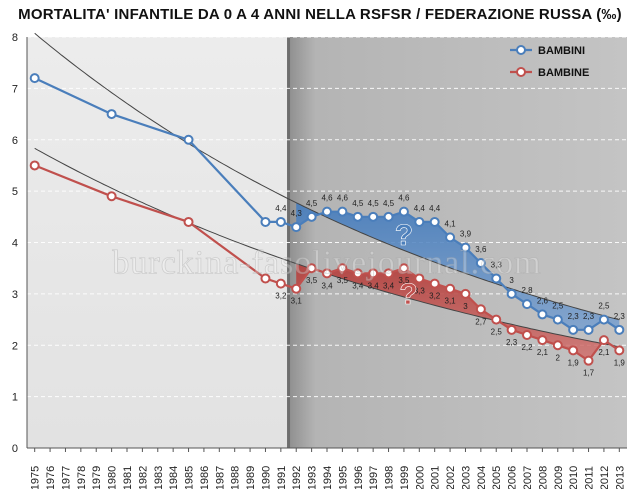  Describe the element at coordinates (359, 477) in the screenshot. I see `x-tick-label: 1996` at that location.